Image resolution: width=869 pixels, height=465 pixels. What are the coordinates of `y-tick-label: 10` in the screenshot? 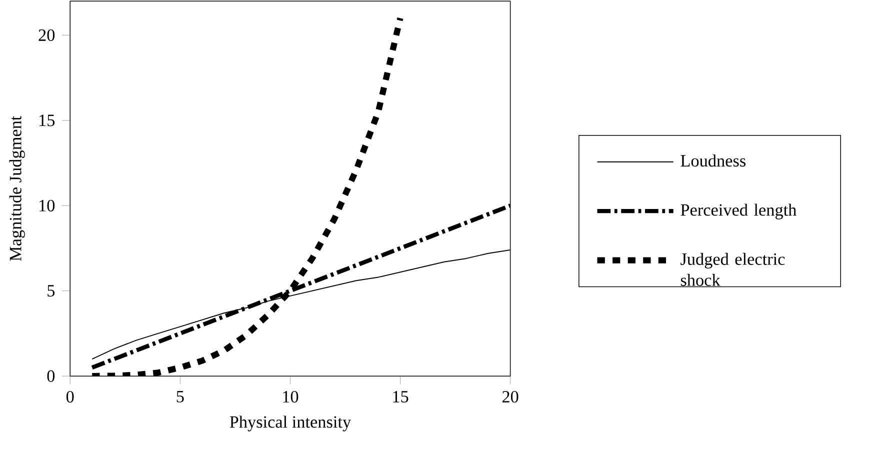 It's located at (47, 206).